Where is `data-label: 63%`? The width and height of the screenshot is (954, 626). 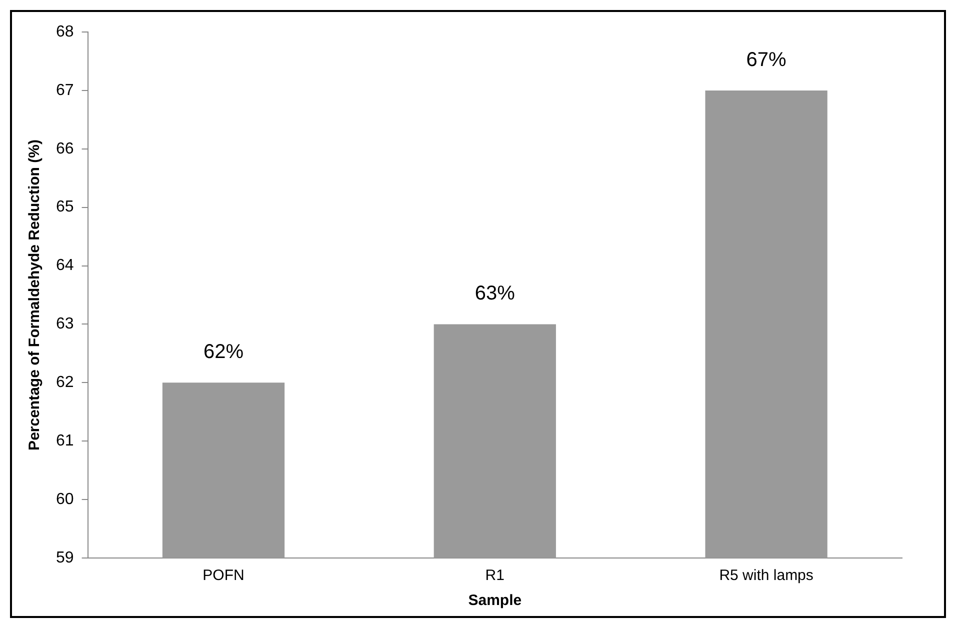
data-label: 63% is located at coordinates (495, 293).